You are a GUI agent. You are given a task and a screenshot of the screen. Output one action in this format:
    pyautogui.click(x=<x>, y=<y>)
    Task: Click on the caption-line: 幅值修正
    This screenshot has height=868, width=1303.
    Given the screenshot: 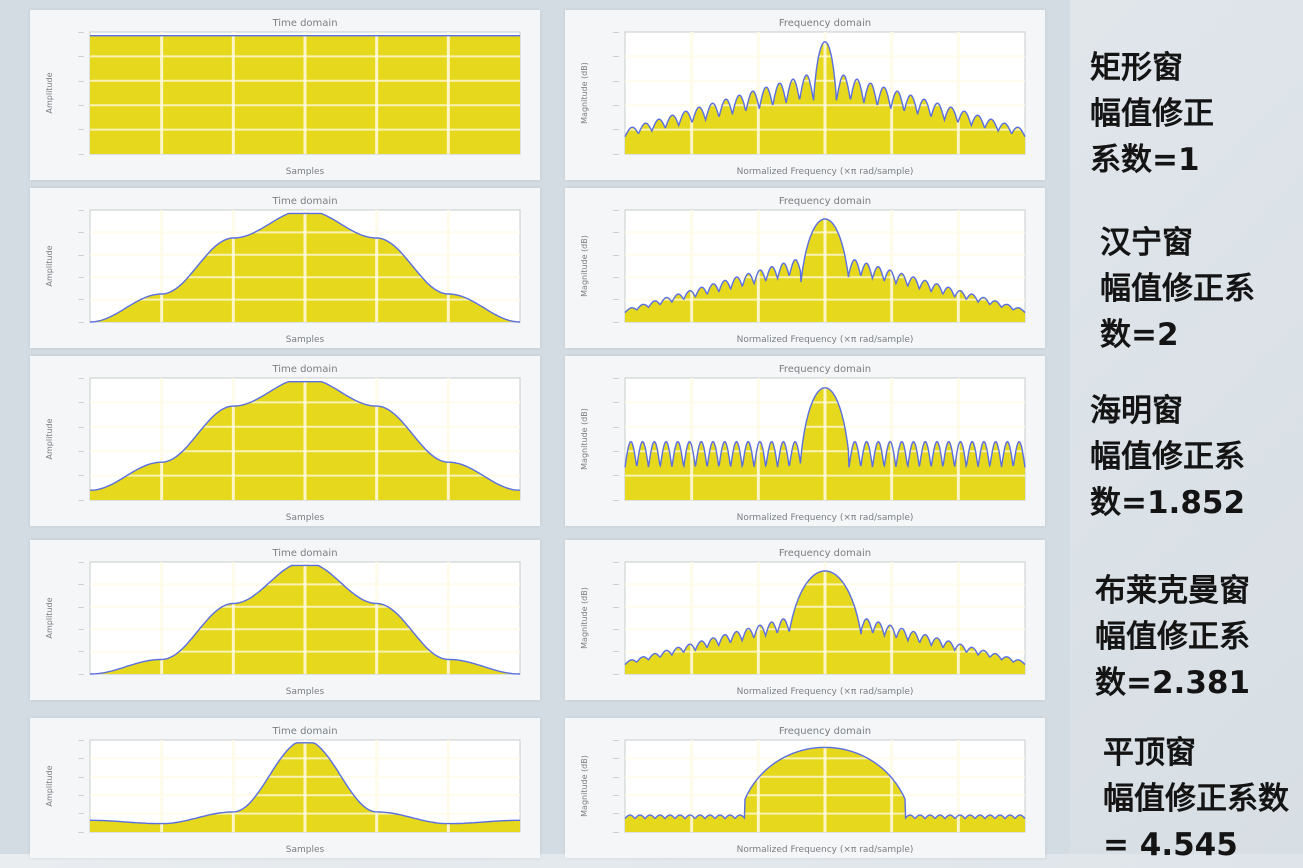 What is the action you would take?
    pyautogui.click(x=1152, y=114)
    